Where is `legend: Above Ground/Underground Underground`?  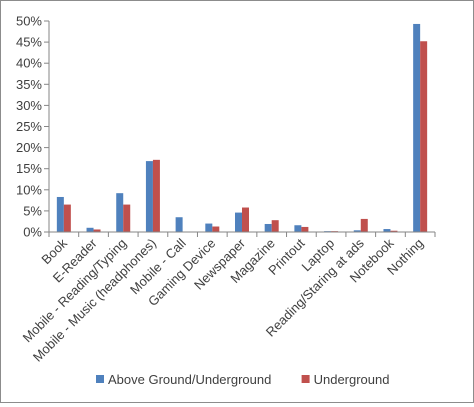
legend: Above Ground/Underground Underground is located at coordinates (242, 379).